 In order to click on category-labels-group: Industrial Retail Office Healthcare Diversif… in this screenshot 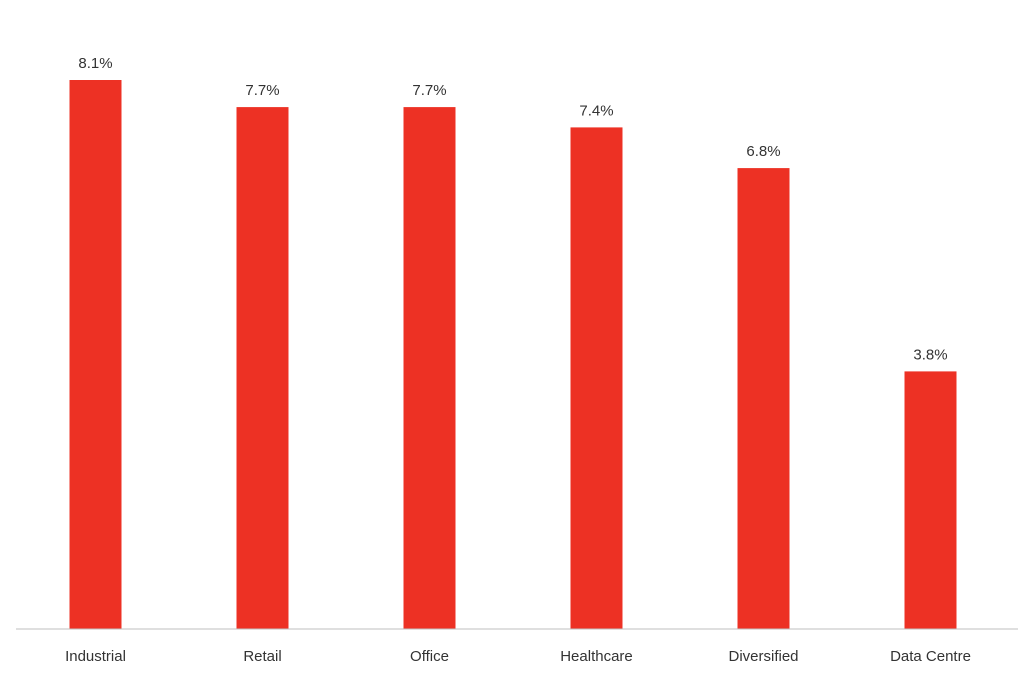, I will do `click(518, 656)`.